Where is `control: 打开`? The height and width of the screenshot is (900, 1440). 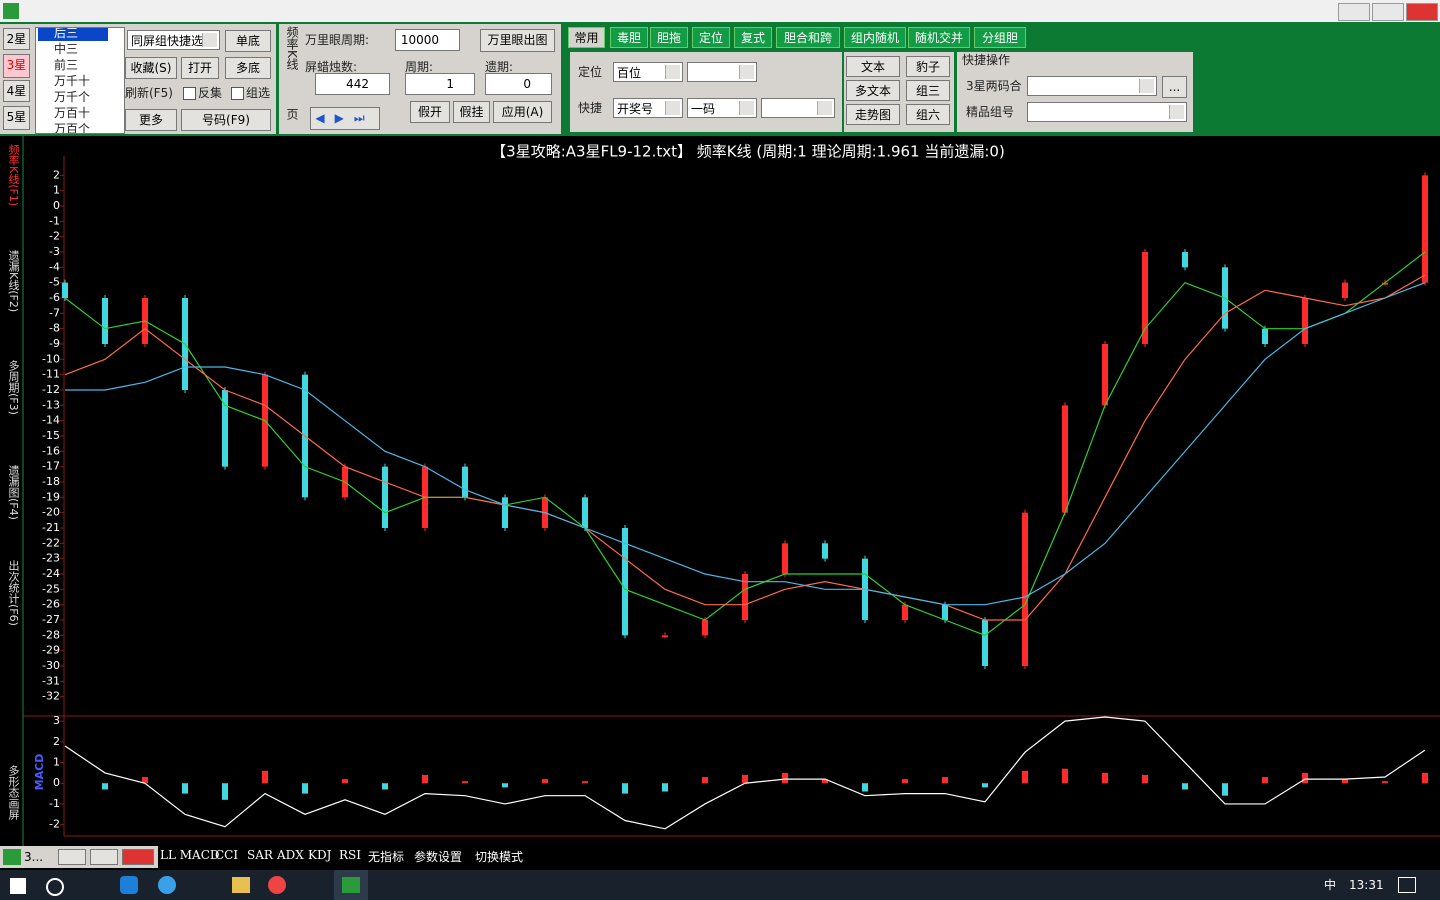
control: 打开 is located at coordinates (200, 68).